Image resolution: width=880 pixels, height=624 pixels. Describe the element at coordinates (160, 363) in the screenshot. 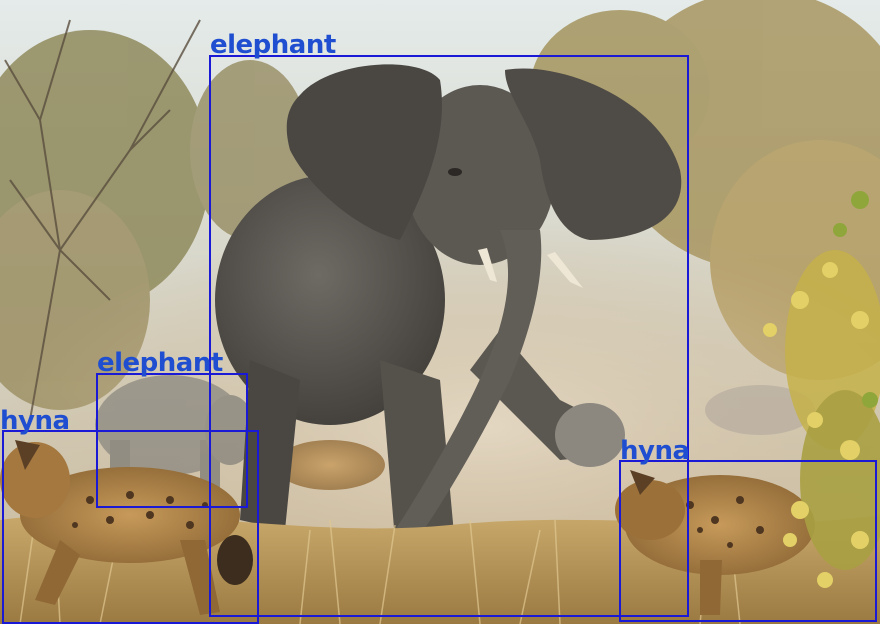

I see `detection-label-elephant-background: elephant` at that location.